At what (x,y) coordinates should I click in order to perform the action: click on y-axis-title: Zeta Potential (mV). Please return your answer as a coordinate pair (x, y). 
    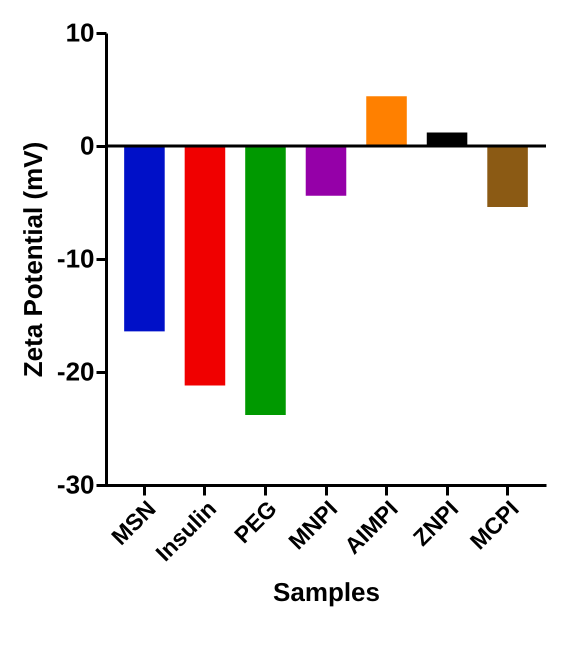
    Looking at the image, I should click on (33, 260).